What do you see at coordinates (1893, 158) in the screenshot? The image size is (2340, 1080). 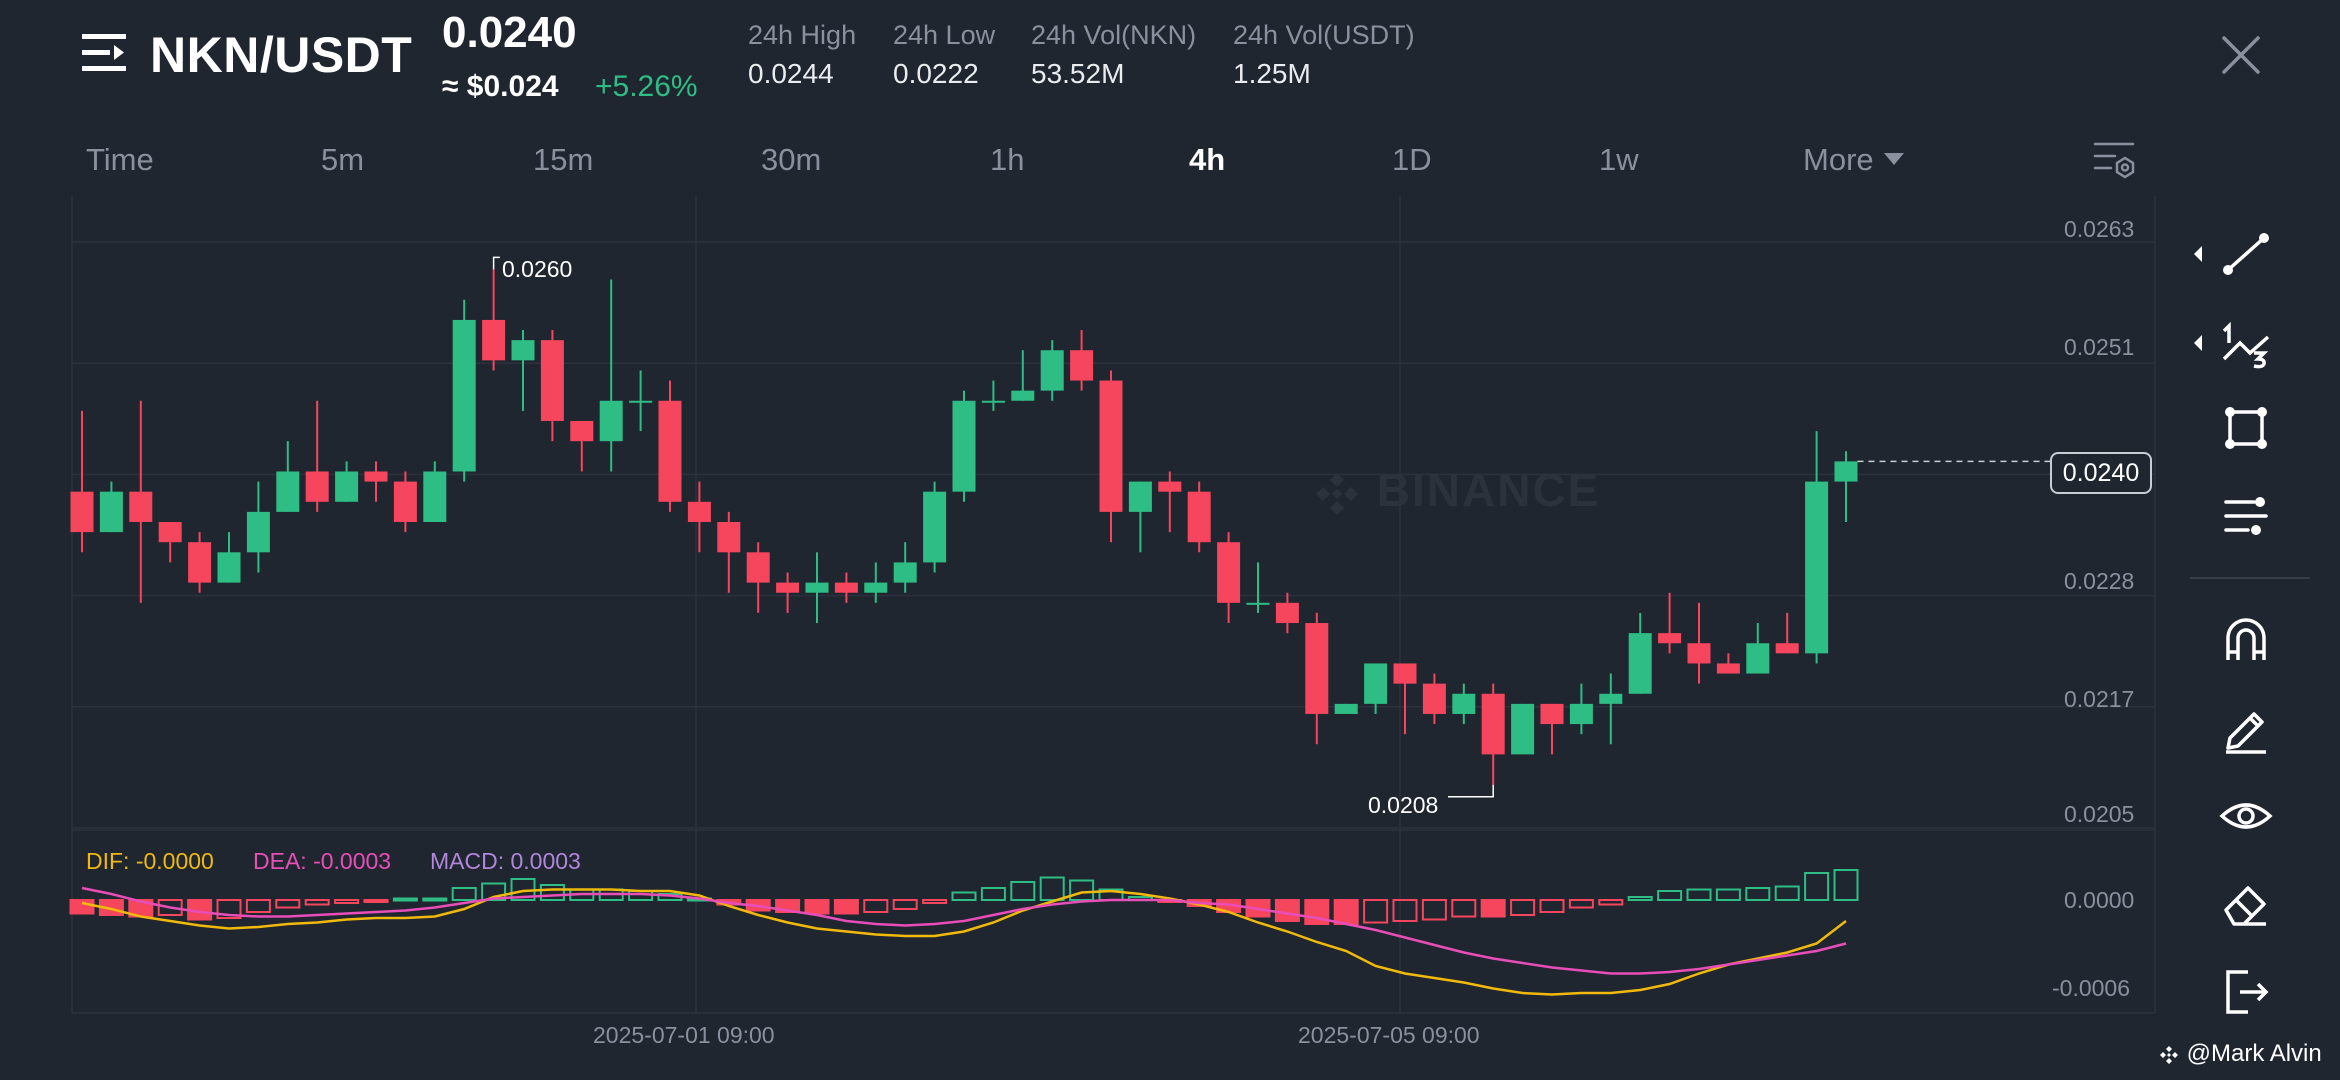 I see `caret-down-icon` at bounding box center [1893, 158].